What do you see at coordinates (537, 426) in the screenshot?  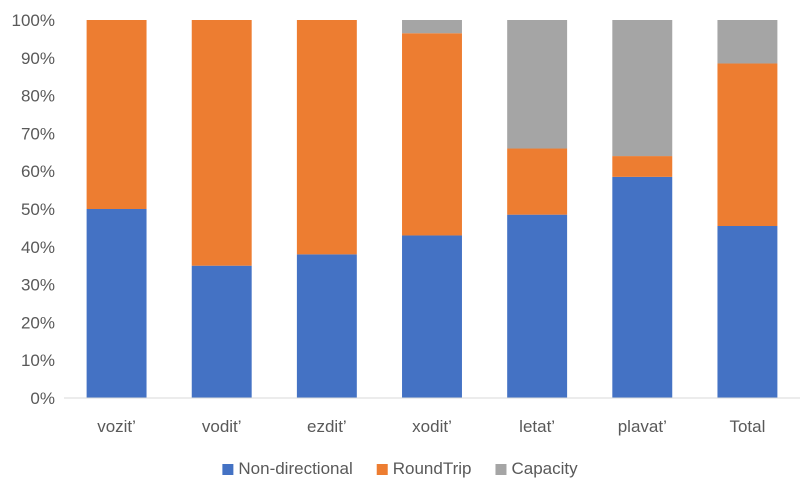 I see `x-tick-label: letat’` at bounding box center [537, 426].